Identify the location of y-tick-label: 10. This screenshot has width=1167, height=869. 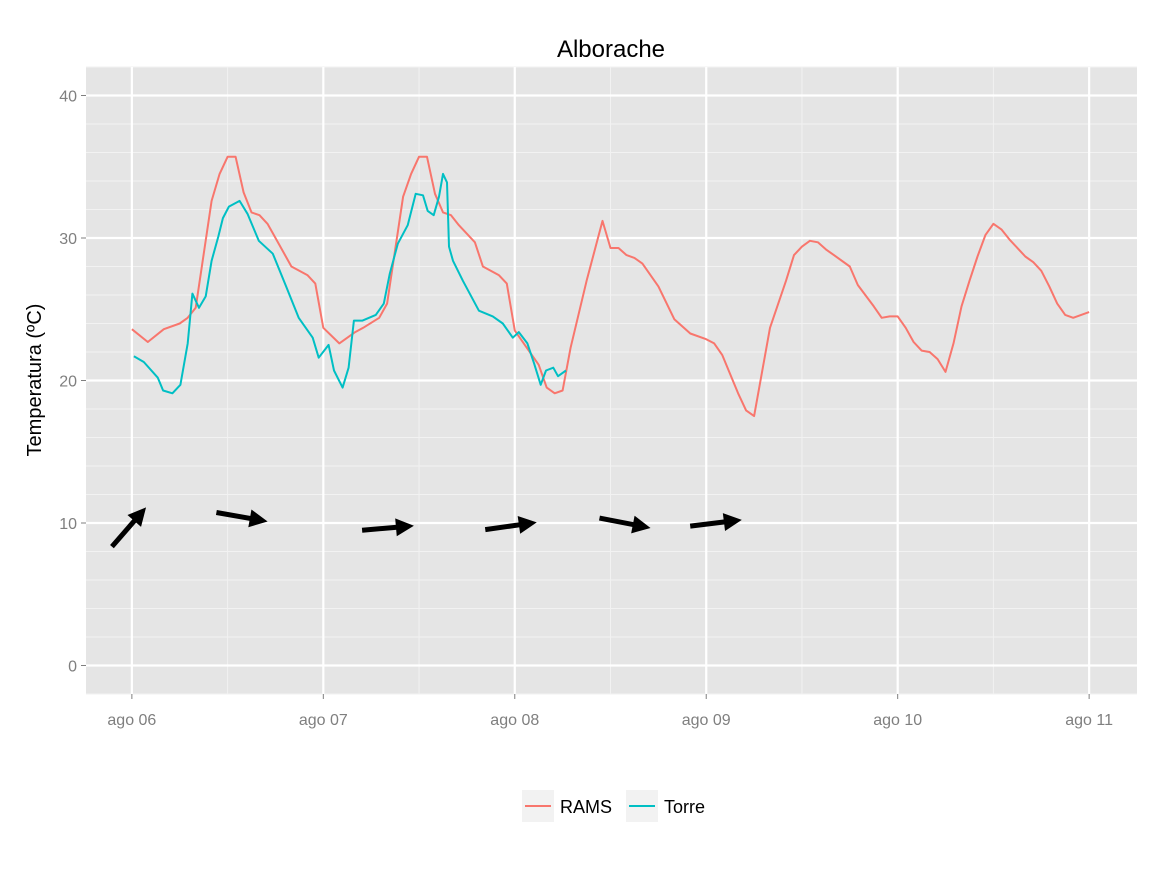
(68, 524).